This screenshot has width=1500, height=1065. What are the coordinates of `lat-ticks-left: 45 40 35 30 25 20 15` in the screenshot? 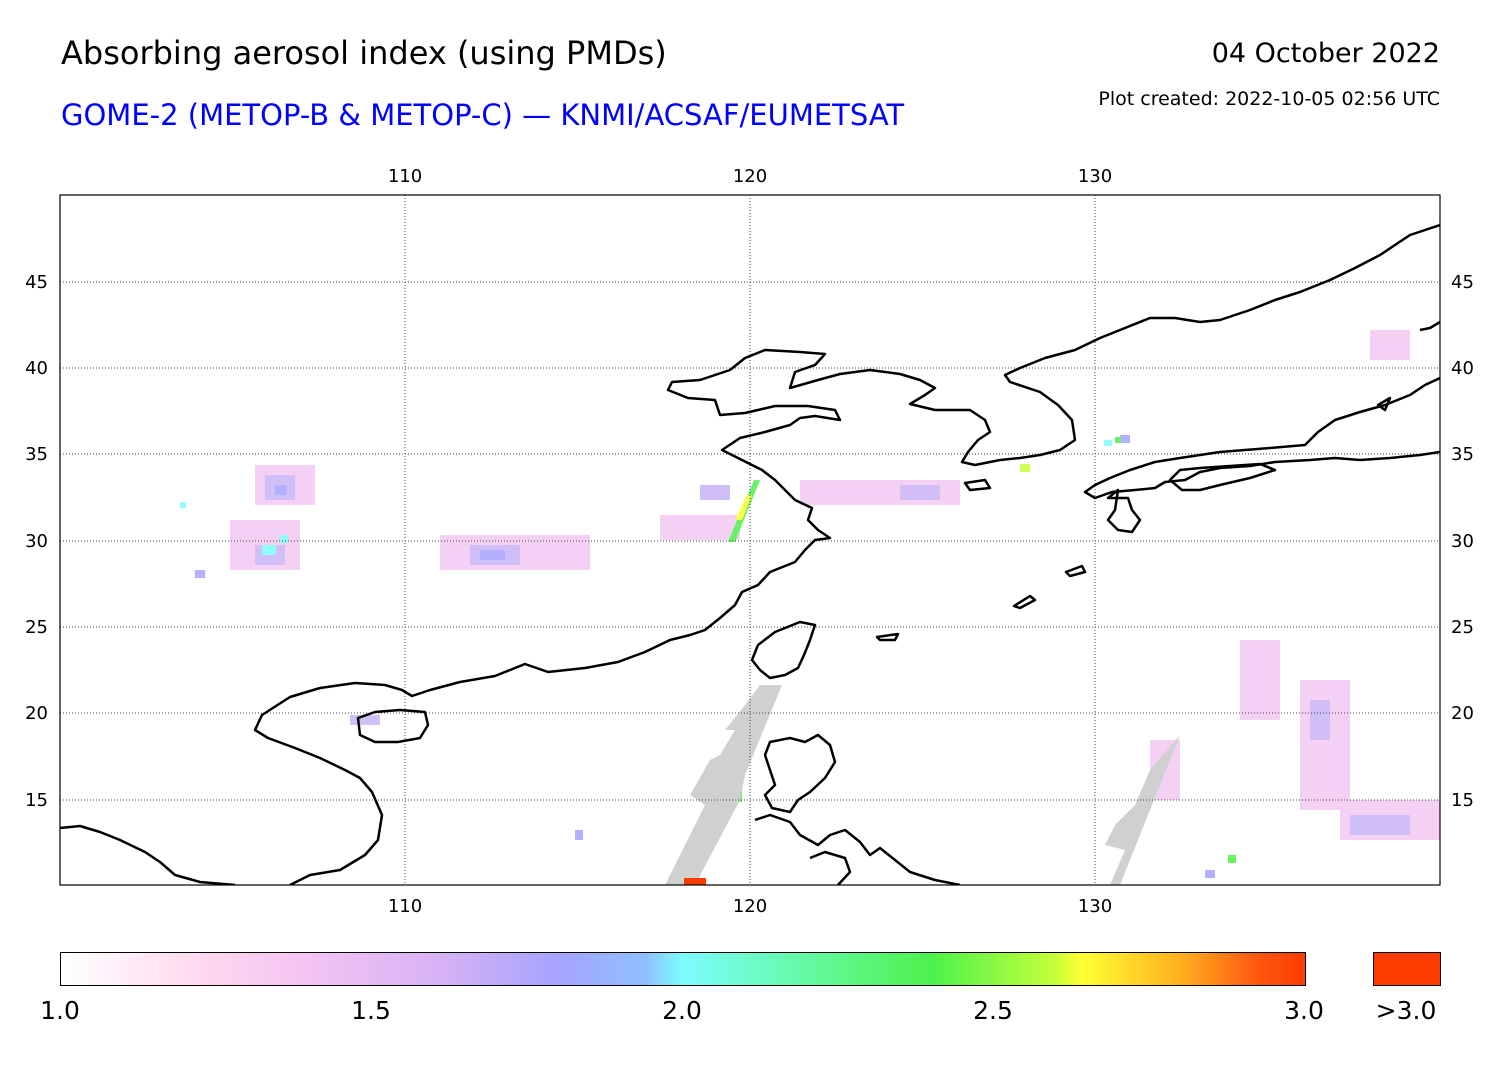 It's located at (36, 541).